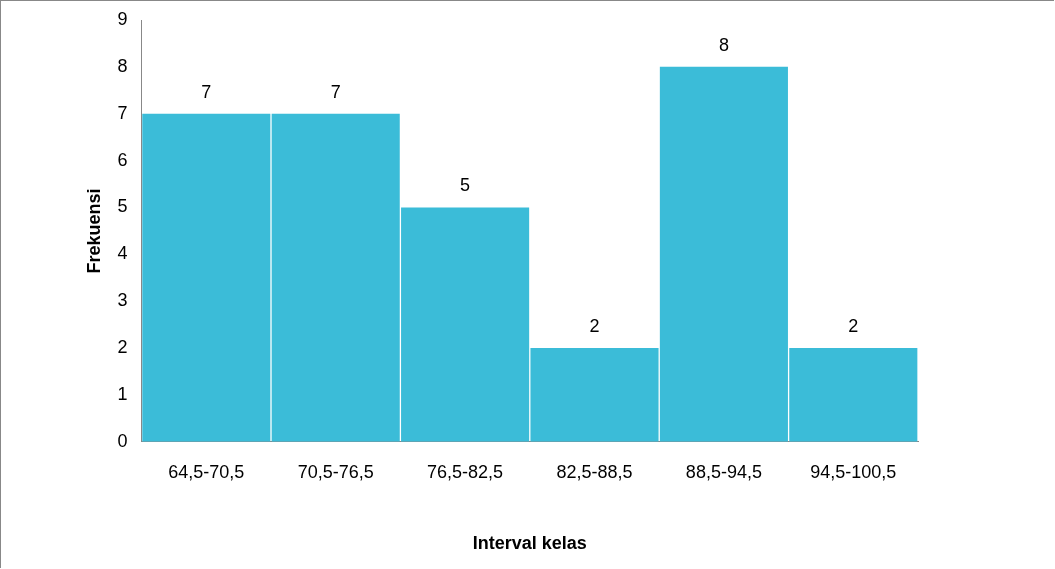 The width and height of the screenshot is (1055, 569). What do you see at coordinates (723, 471) in the screenshot?
I see `x-tick-label: 88,5-94,5` at bounding box center [723, 471].